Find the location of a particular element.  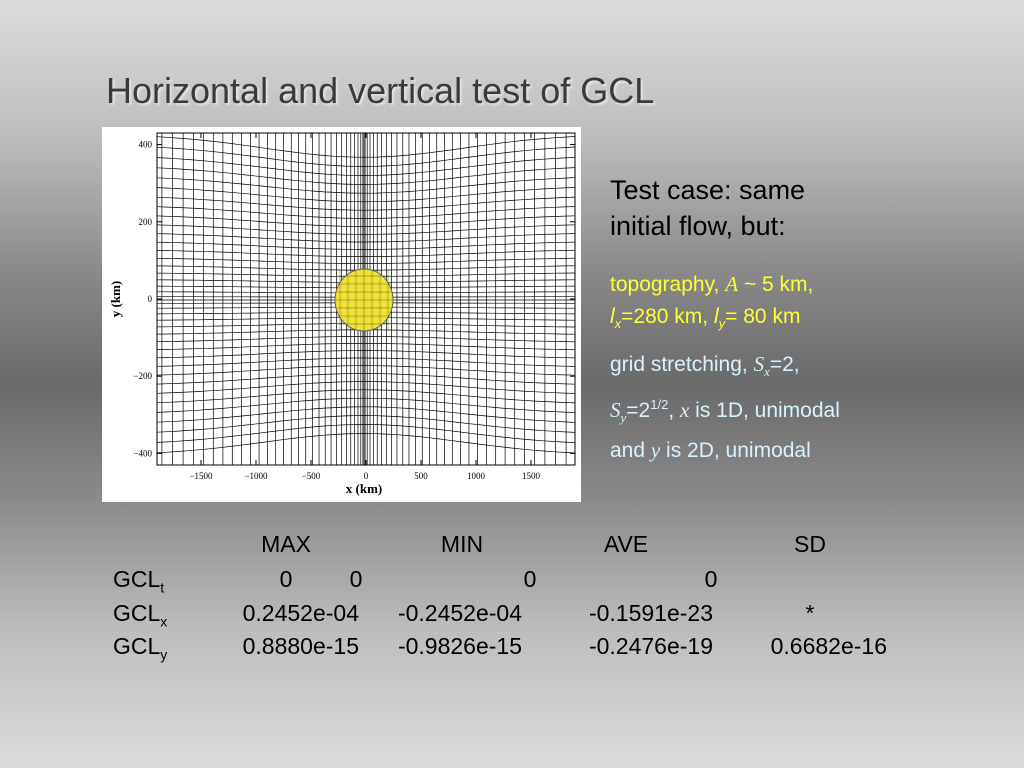

header-min: MIN is located at coordinates (462, 544).